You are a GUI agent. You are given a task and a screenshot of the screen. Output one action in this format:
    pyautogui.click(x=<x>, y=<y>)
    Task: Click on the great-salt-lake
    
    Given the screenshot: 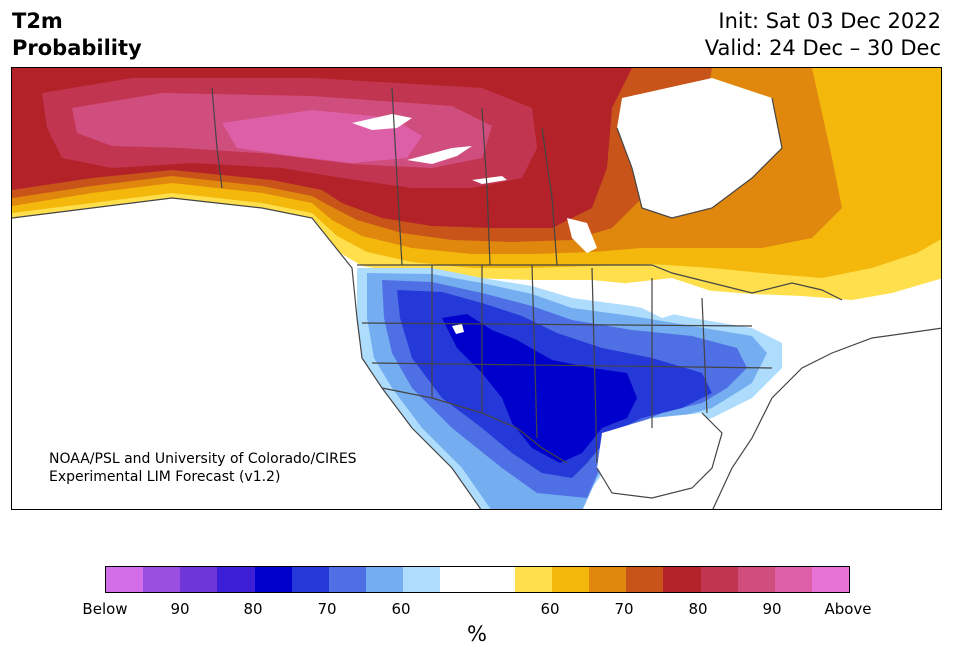 What is the action you would take?
    pyautogui.click(x=458, y=329)
    